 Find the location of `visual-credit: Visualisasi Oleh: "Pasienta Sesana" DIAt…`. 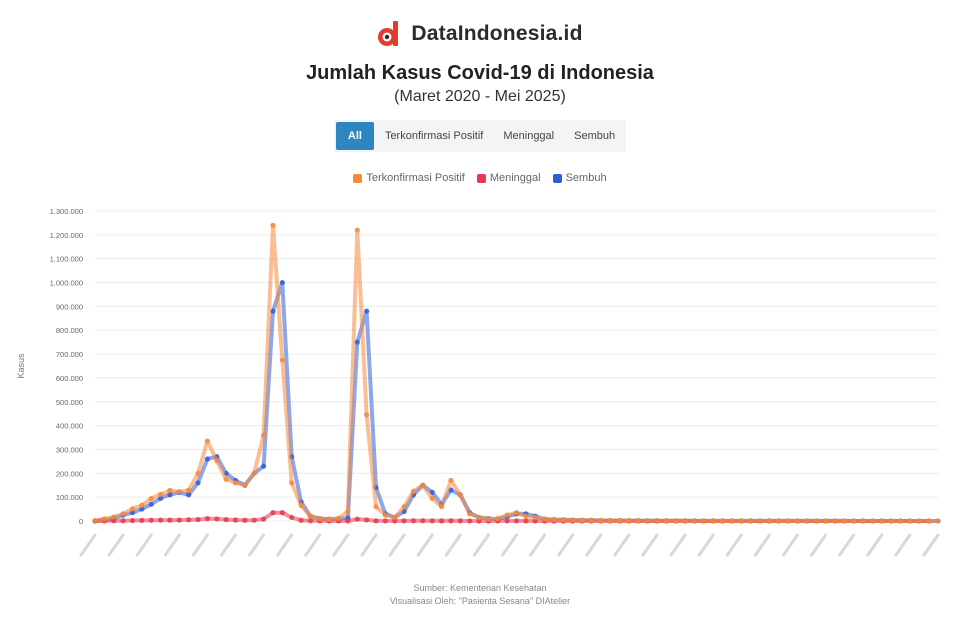

visual-credit: Visualisasi Oleh: "Pasienta Sesana" DIAt… is located at coordinates (480, 601).